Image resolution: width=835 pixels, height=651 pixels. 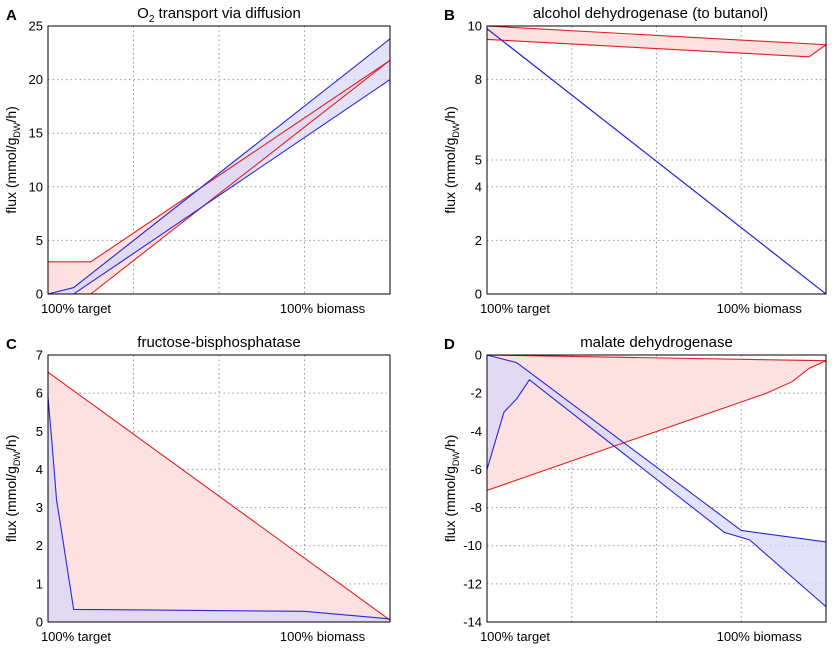 What do you see at coordinates (478, 186) in the screenshot?
I see `panel-b-y-tick-label: 4` at bounding box center [478, 186].